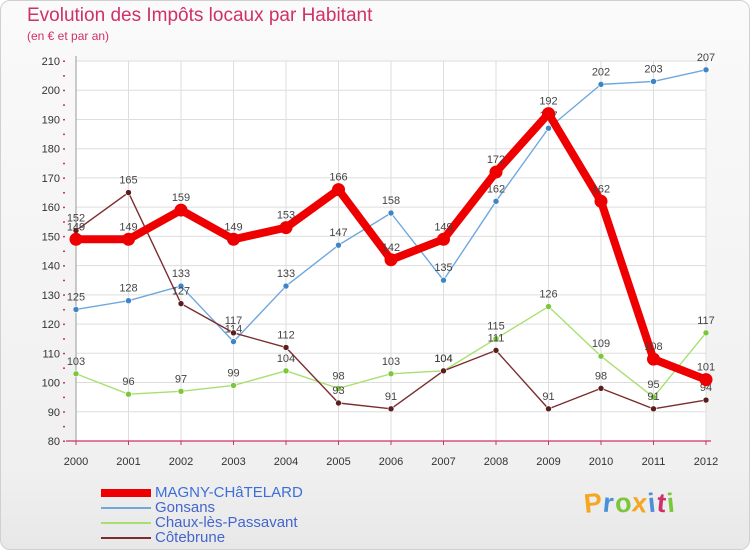 The height and width of the screenshot is (550, 750). I want to click on data-label: 127, so click(181, 292).